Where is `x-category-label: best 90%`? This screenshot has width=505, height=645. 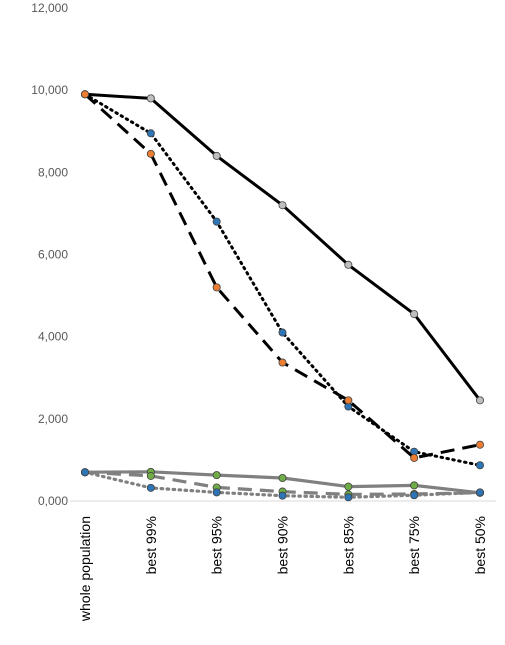
x-category-label: best 90% is located at coordinates (283, 545).